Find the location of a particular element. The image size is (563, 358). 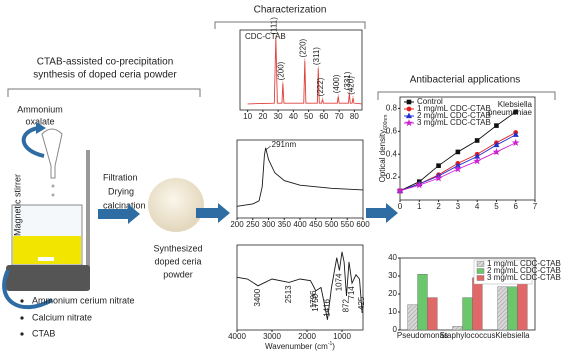

x-tick-label: 60 is located at coordinates (323, 116).